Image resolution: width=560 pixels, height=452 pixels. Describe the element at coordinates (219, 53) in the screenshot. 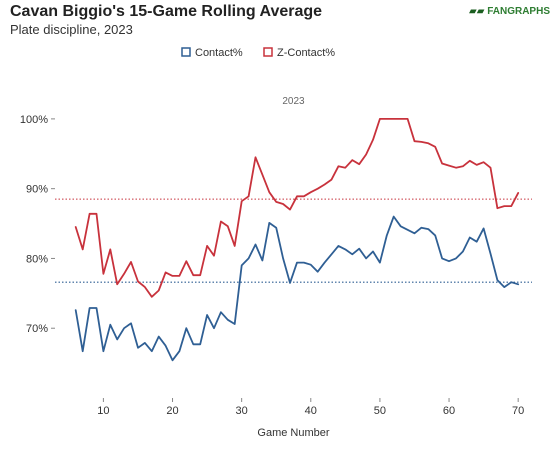

I see `legend-label-contact: Contact%` at that location.